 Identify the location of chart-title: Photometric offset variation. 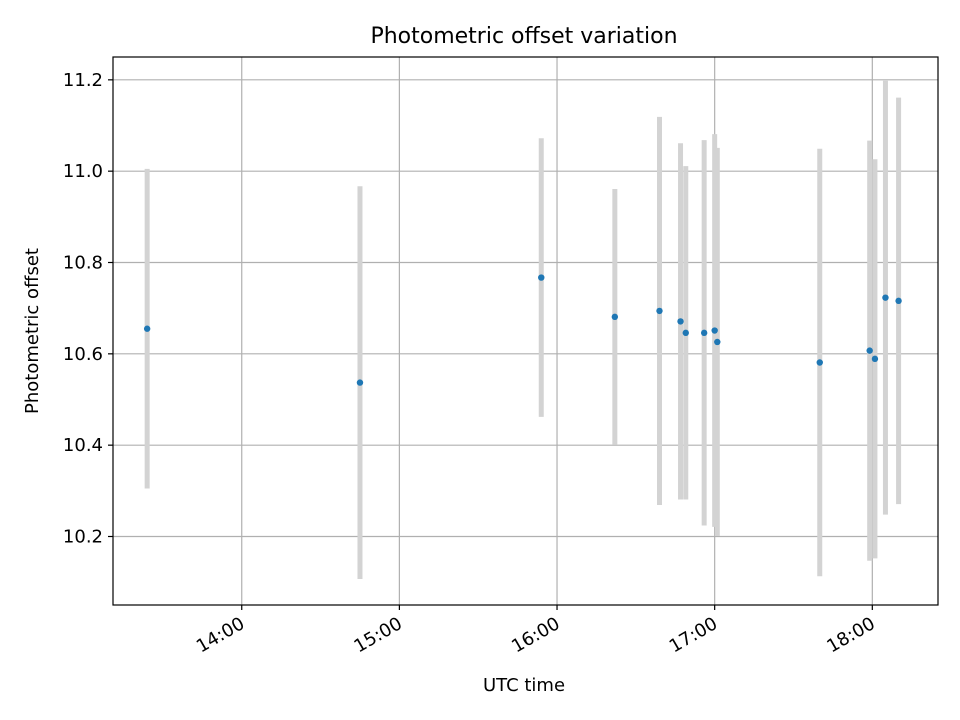
(523, 36).